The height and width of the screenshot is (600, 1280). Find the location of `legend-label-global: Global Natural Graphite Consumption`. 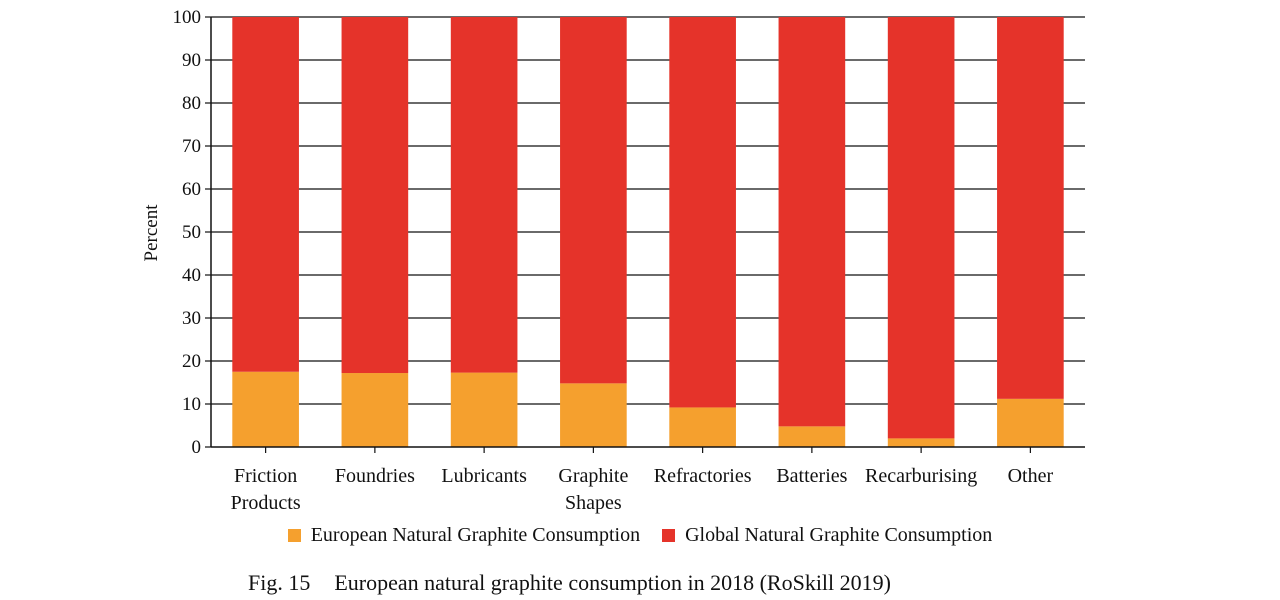

legend-label-global: Global Natural Graphite Consumption is located at coordinates (839, 535).